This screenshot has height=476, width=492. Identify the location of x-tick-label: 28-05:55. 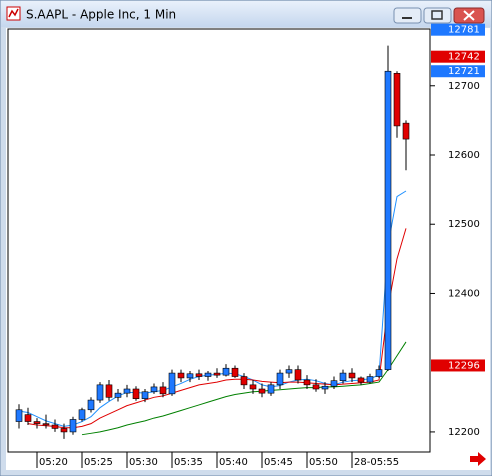
(376, 462).